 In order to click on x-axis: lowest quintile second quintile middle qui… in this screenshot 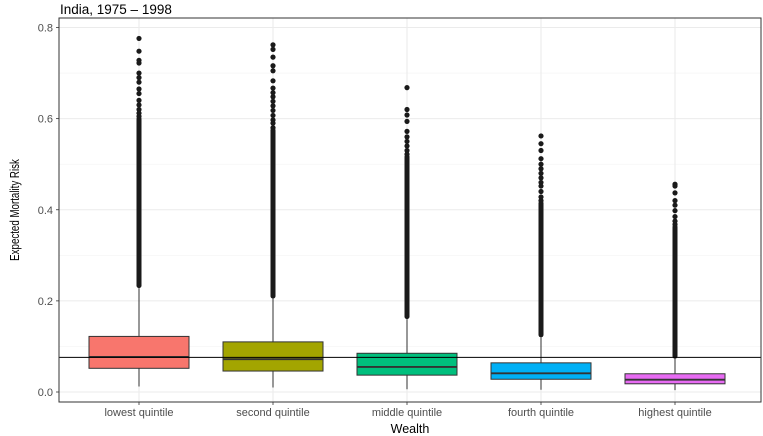, I will do `click(408, 410)`.